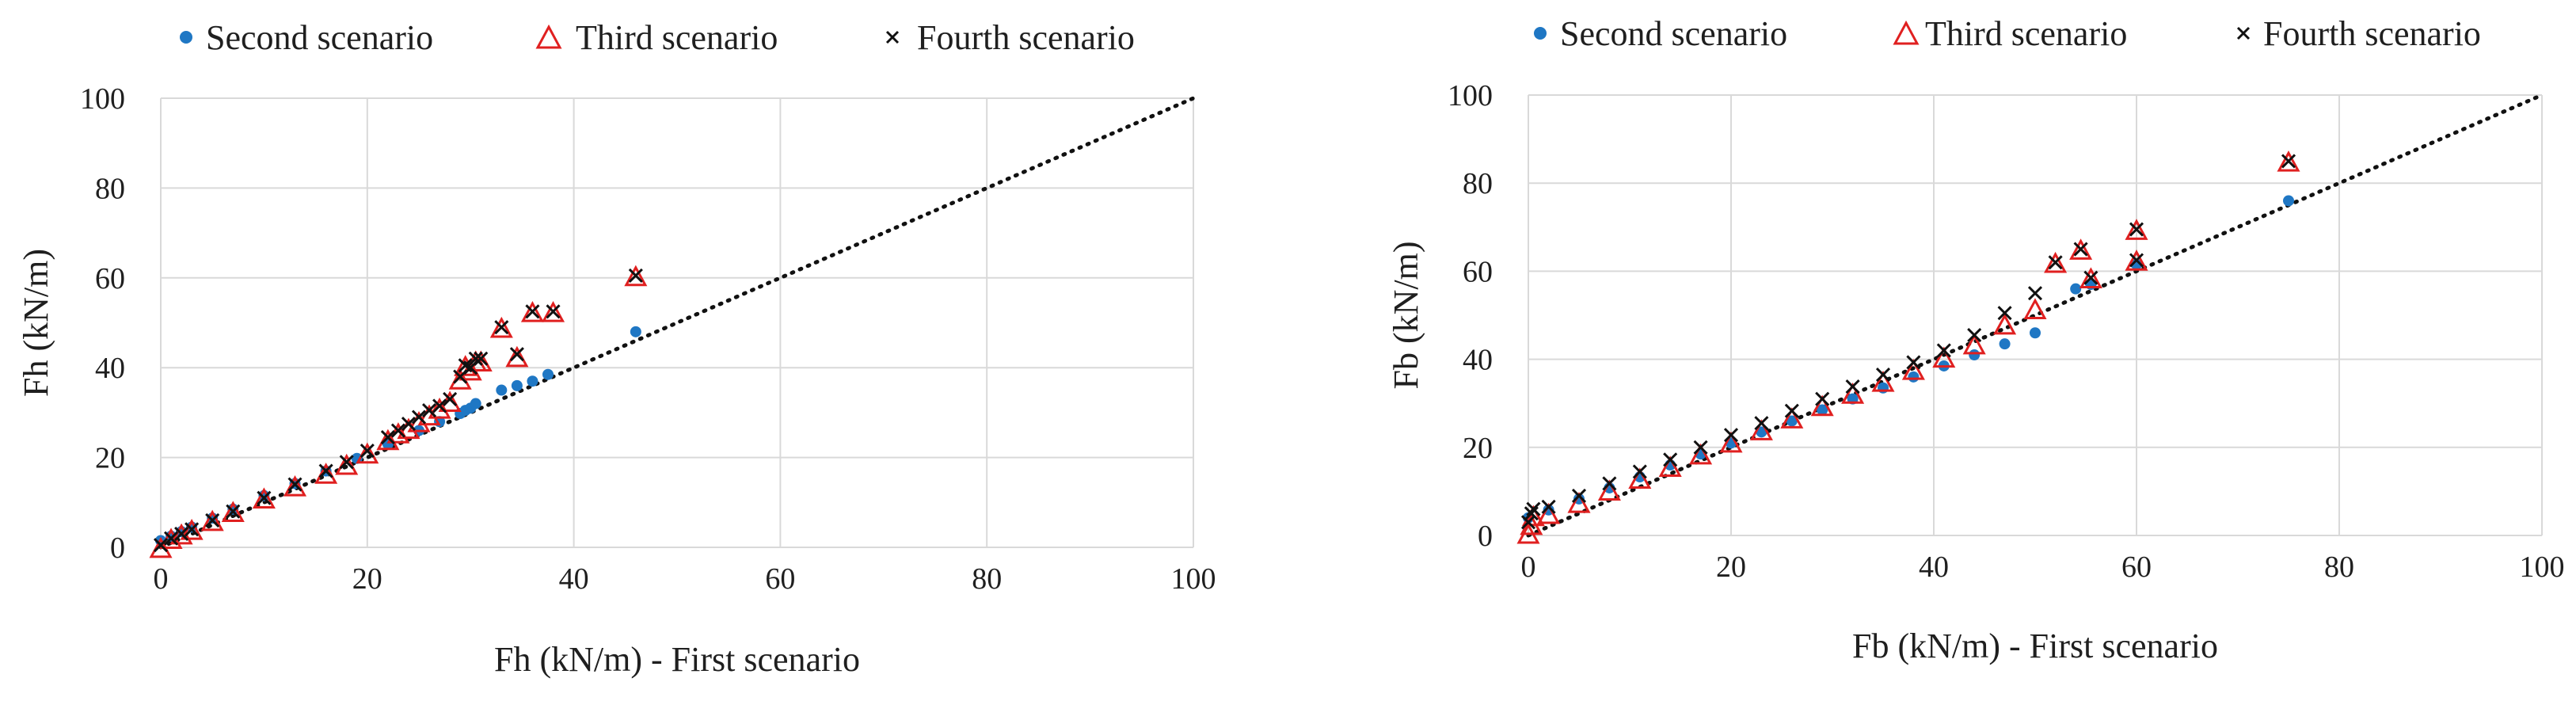  What do you see at coordinates (117, 548) in the screenshot?
I see `y-tick-label: 0` at bounding box center [117, 548].